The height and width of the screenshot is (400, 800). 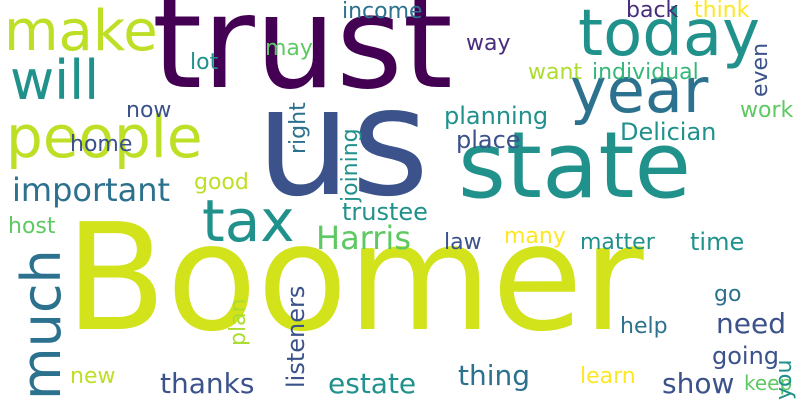 What do you see at coordinates (746, 356) in the screenshot?
I see `word-going: going` at bounding box center [746, 356].